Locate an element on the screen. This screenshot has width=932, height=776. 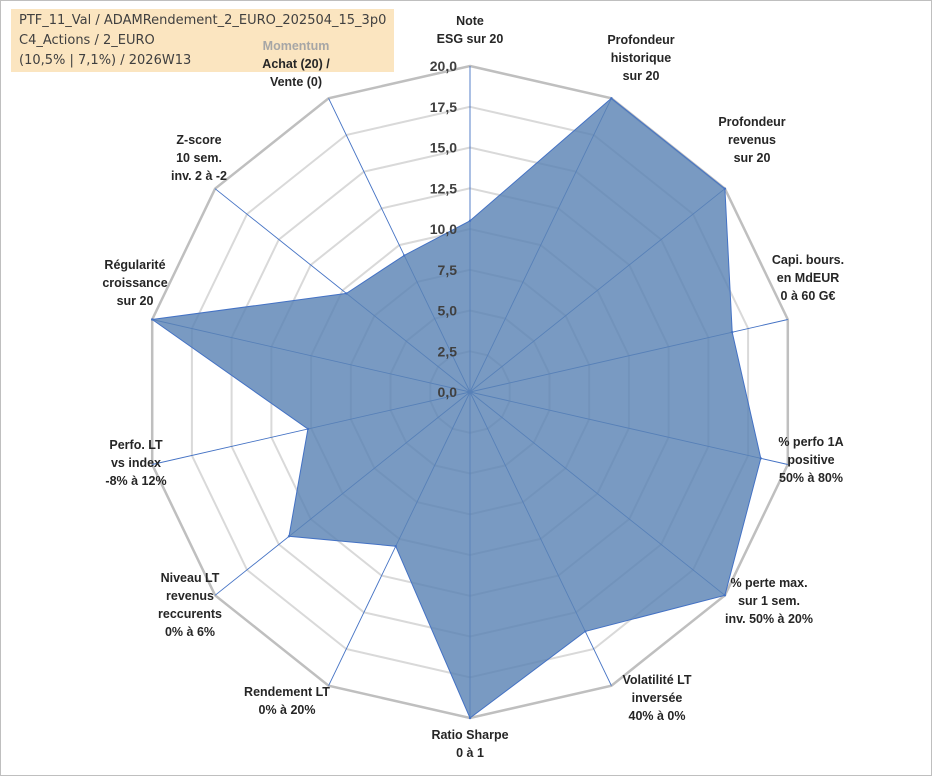
tick-label: 15,0 is located at coordinates (443, 148).